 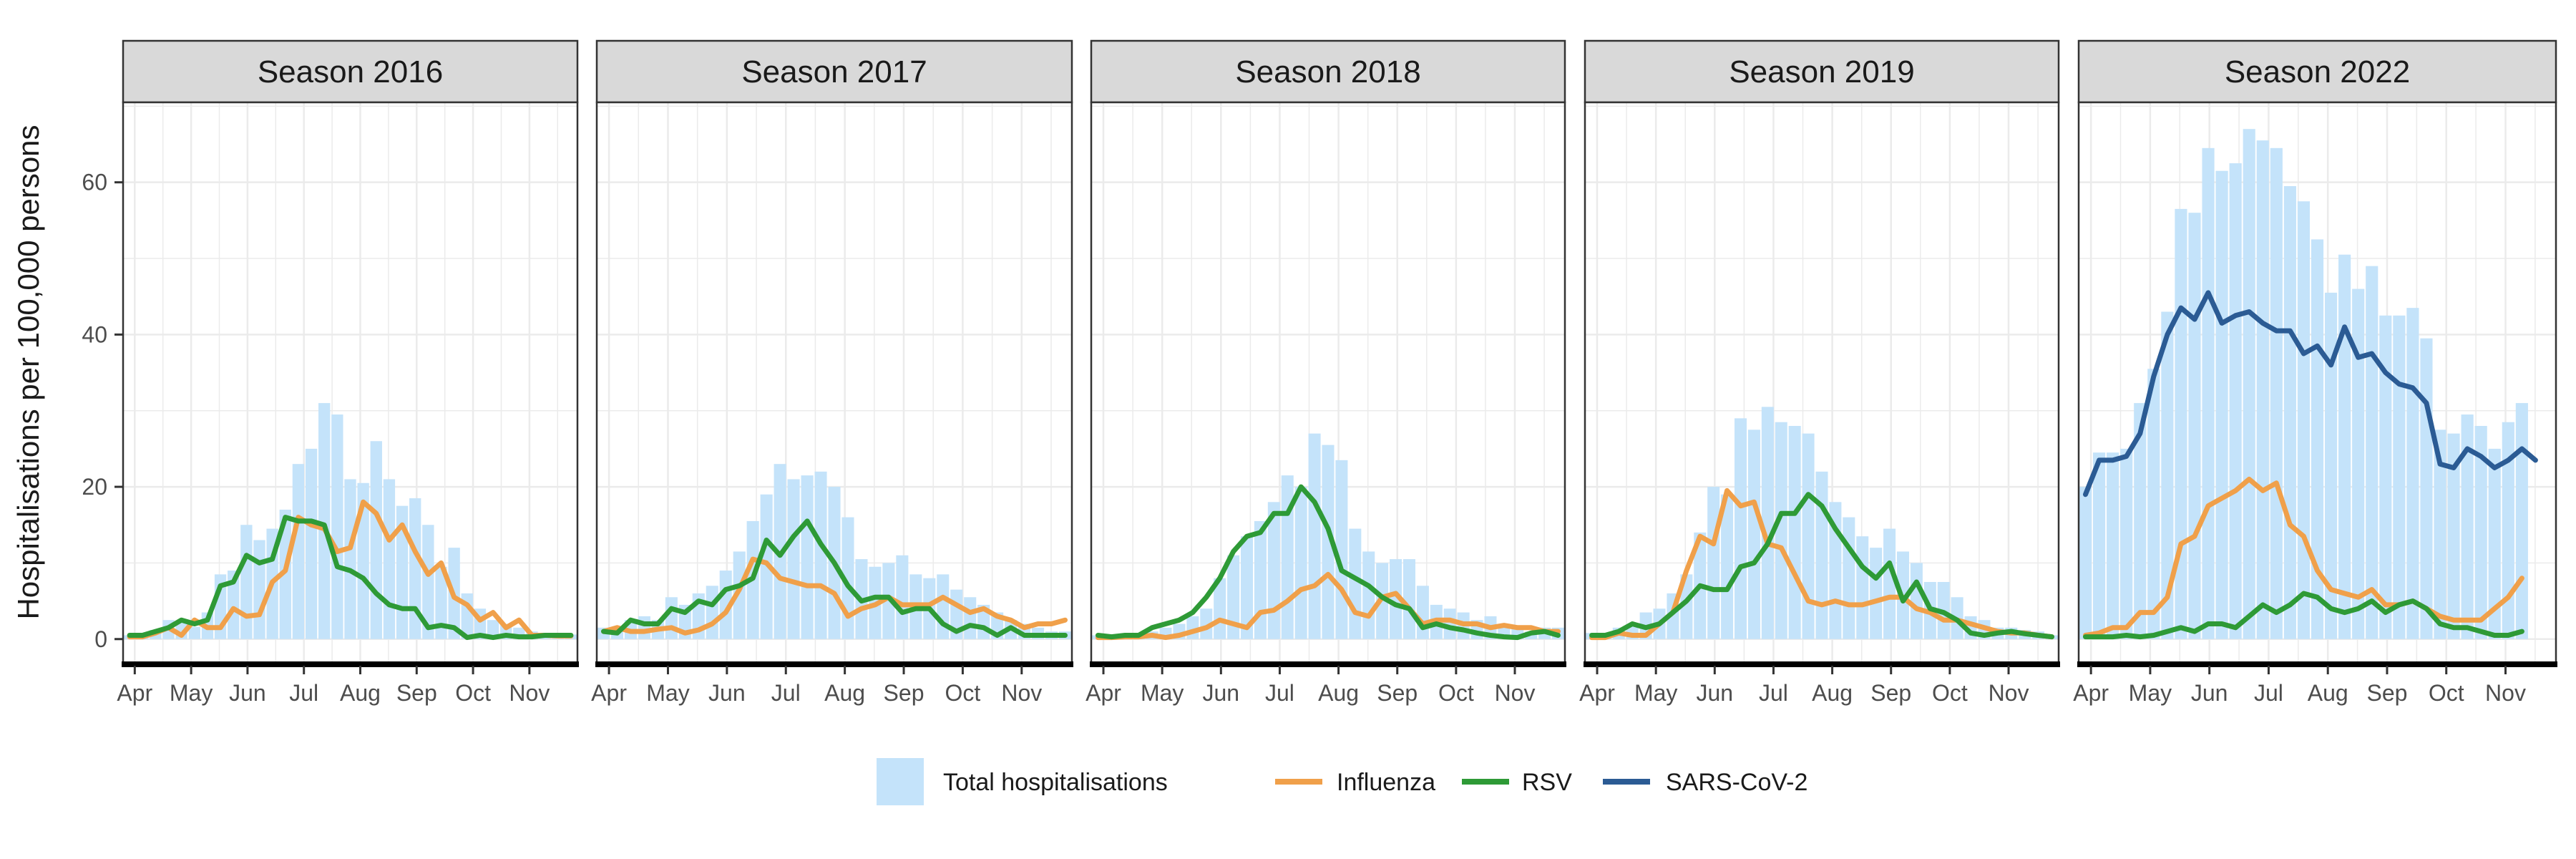 What do you see at coordinates (1517, 782) in the screenshot?
I see `legend-item-rsv: RSV` at bounding box center [1517, 782].